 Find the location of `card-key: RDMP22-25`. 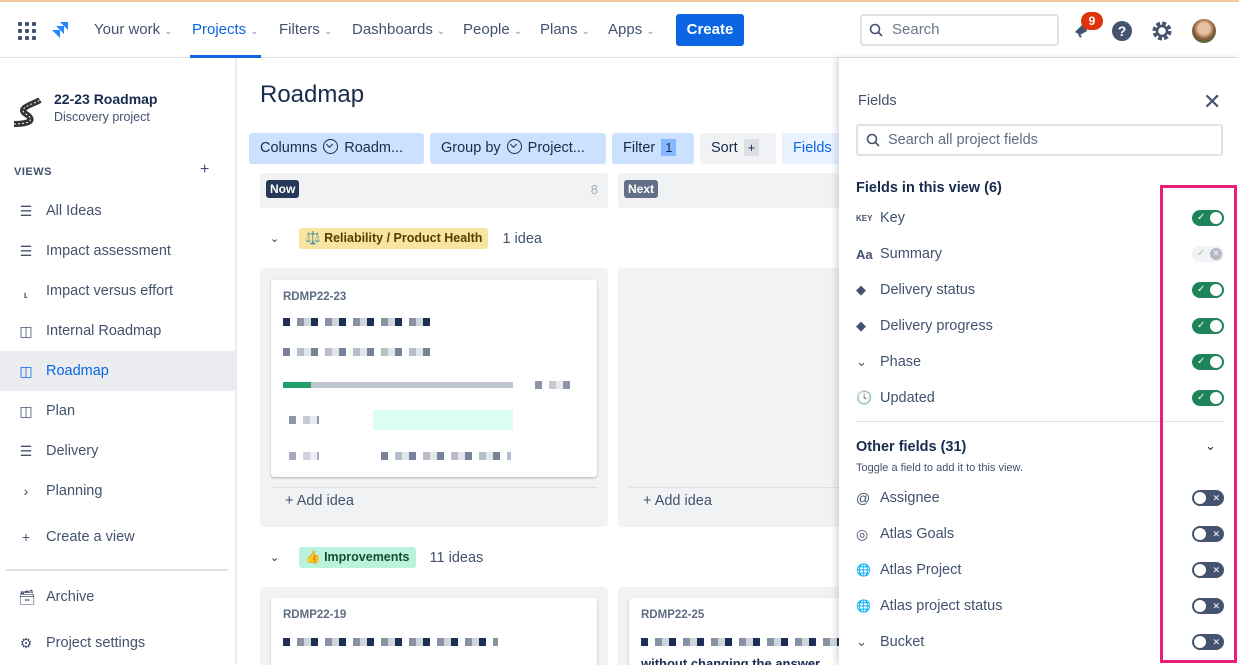

card-key: RDMP22-25 is located at coordinates (673, 615).